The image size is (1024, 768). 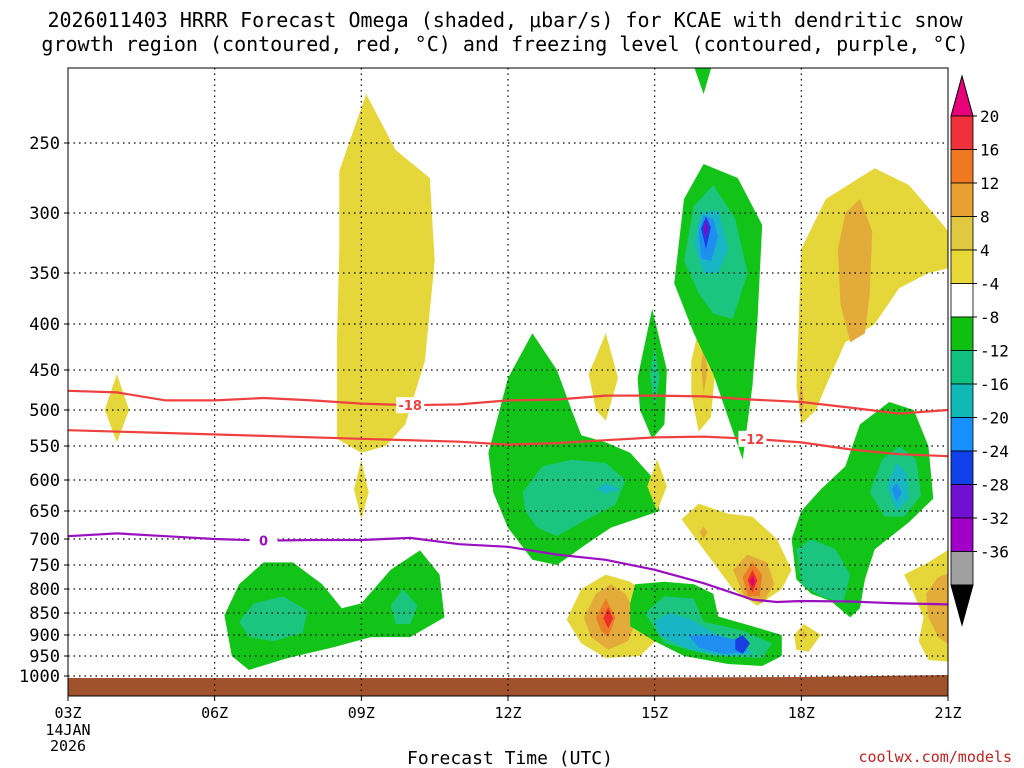 I want to click on omega-region-green-12z-blob, so click(x=574, y=449).